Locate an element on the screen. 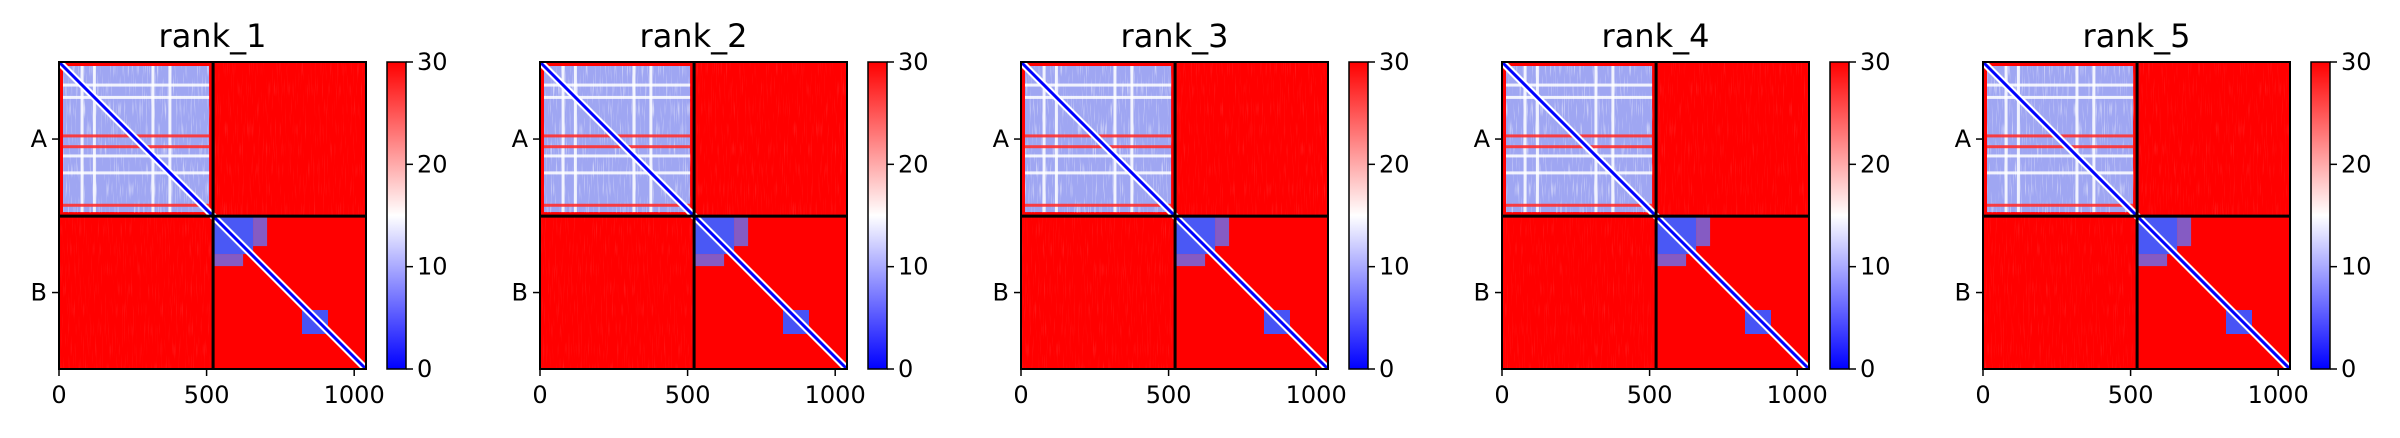  panel-title: rank_1 is located at coordinates (213, 36).